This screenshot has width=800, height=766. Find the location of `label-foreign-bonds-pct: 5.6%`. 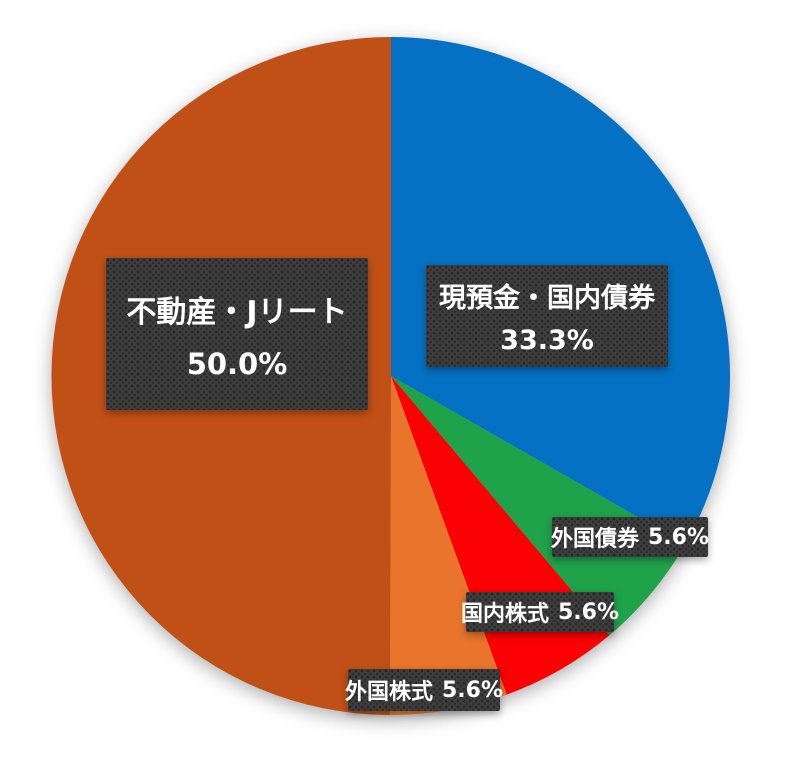

label-foreign-bonds-pct: 5.6% is located at coordinates (679, 537).